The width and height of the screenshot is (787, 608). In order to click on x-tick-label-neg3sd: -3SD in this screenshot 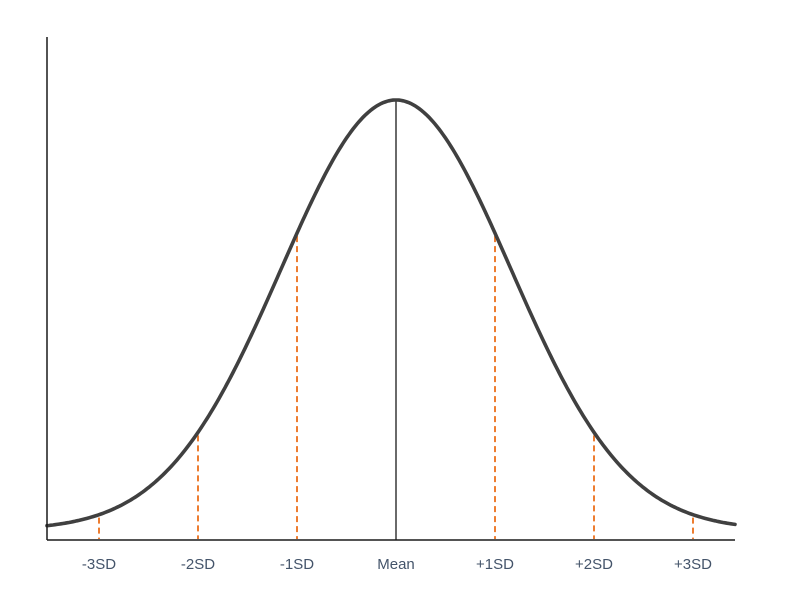, I will do `click(99, 564)`.